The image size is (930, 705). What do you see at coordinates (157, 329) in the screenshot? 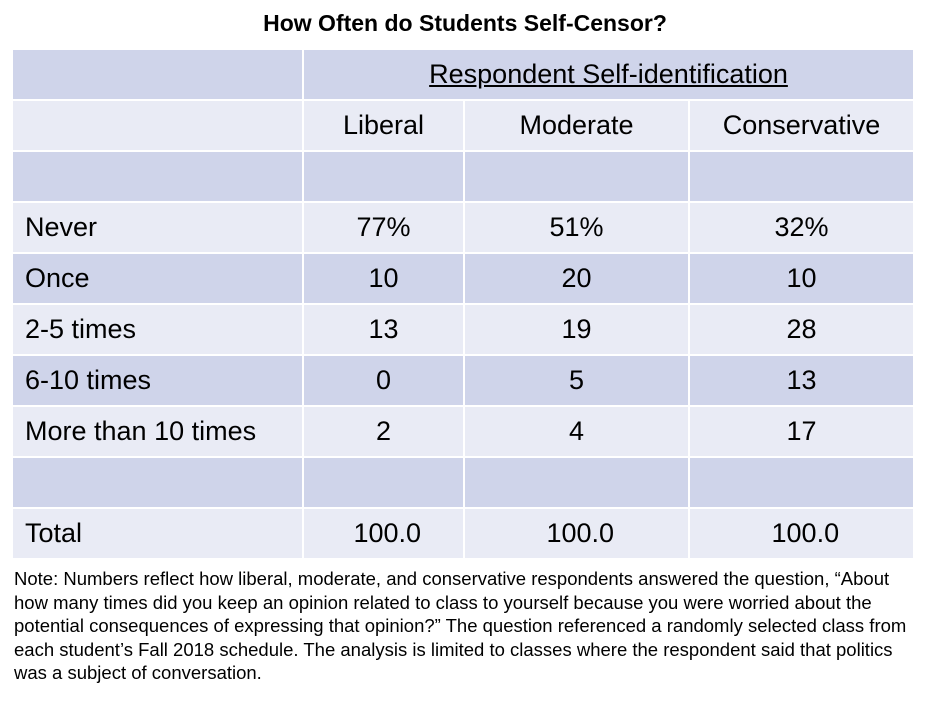
I see `row-label: 2-5 times` at bounding box center [157, 329].